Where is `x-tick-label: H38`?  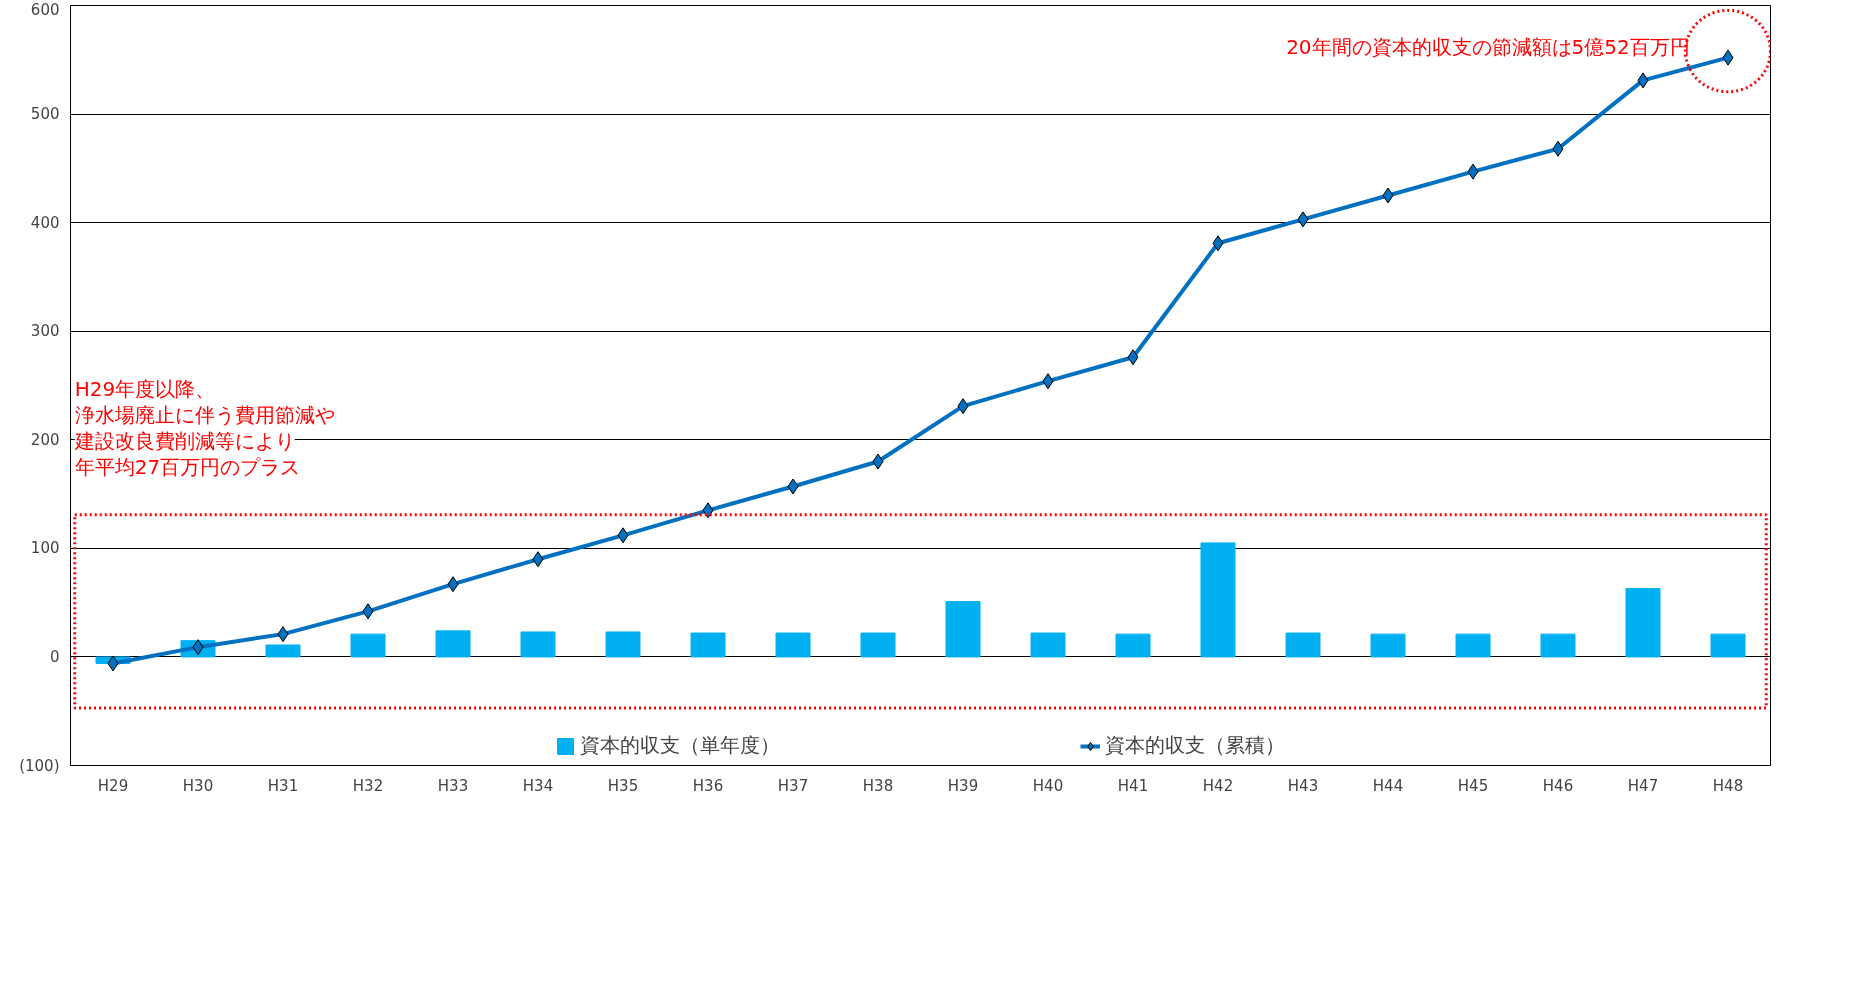
x-tick-label: H38 is located at coordinates (878, 785).